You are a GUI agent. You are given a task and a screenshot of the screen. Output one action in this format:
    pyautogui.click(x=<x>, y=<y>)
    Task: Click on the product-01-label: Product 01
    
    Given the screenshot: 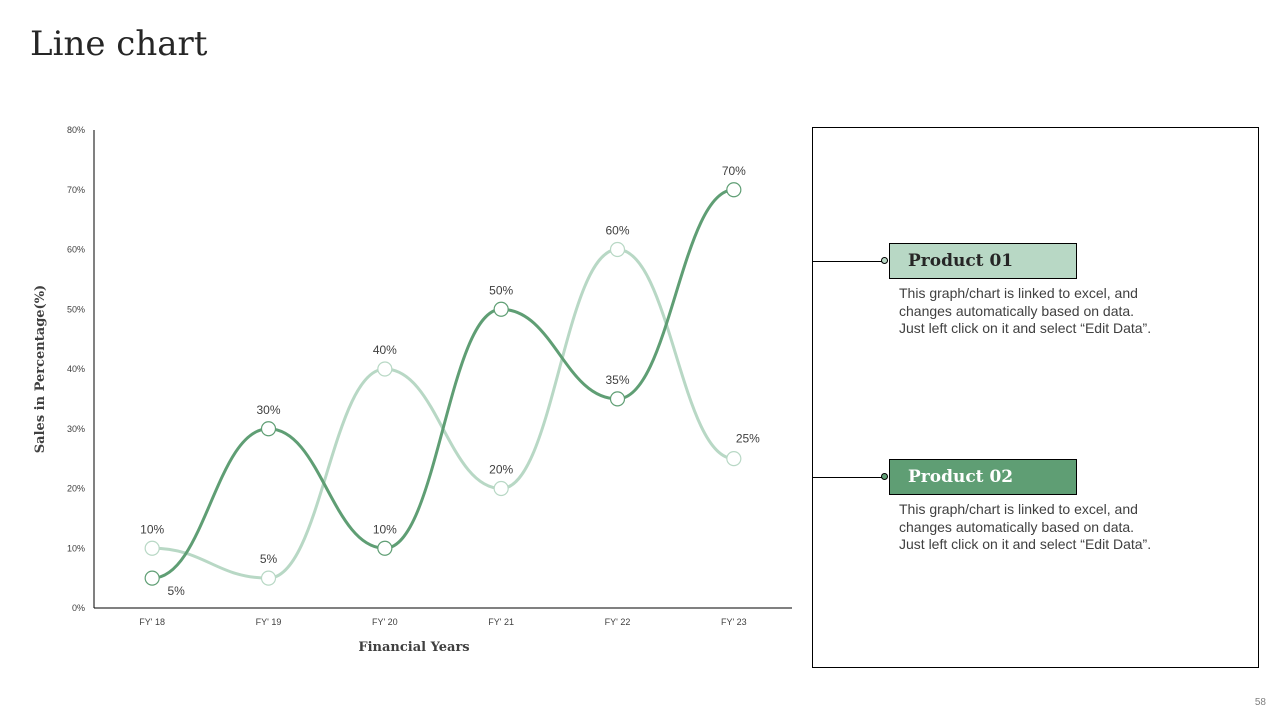 What is the action you would take?
    pyautogui.click(x=983, y=261)
    